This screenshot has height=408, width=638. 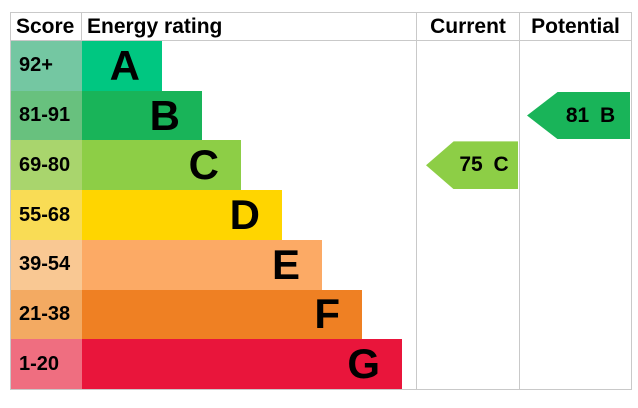 I want to click on current-rating-arrow: 75 C, so click(x=472, y=165).